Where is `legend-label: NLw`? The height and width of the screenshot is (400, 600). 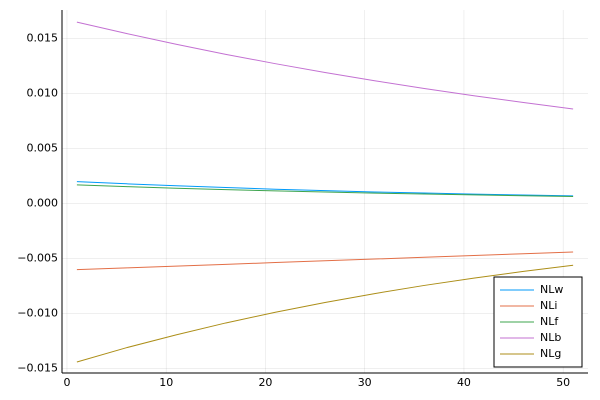
legend-label: NLw is located at coordinates (551, 289).